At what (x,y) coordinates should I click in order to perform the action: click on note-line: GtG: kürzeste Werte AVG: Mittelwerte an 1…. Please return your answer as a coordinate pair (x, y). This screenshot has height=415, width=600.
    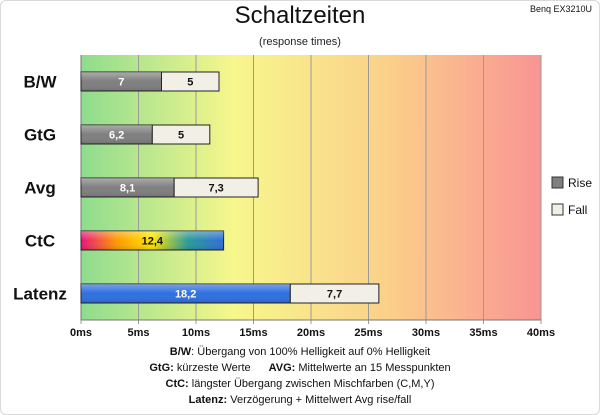
    Looking at the image, I should click on (300, 368).